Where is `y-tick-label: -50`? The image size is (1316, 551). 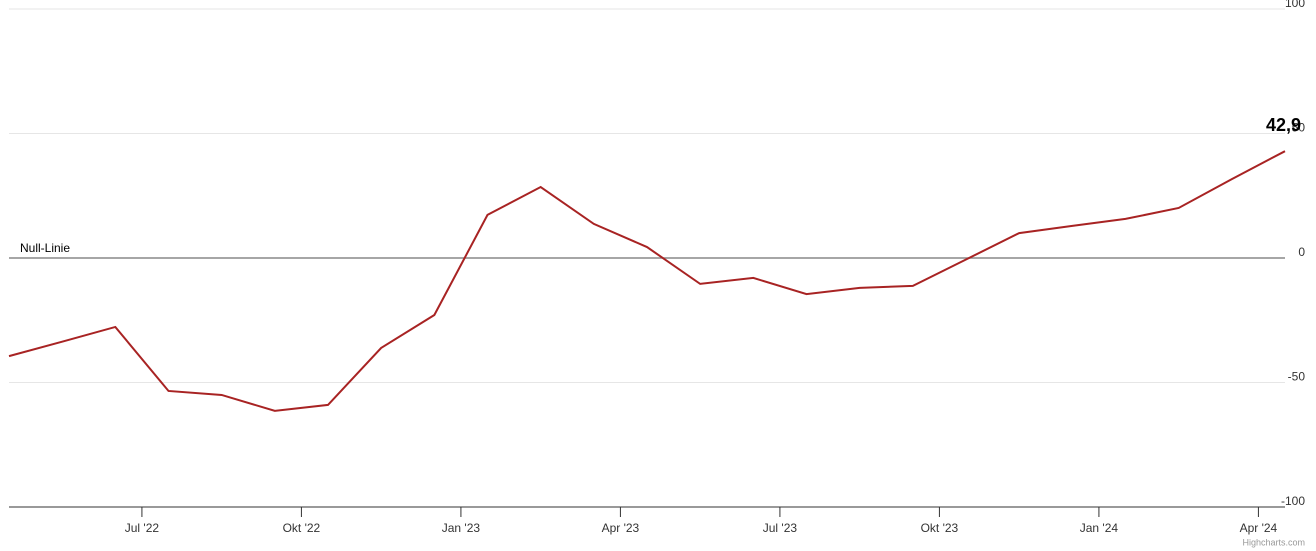
y-tick-label: -50 is located at coordinates (1297, 377).